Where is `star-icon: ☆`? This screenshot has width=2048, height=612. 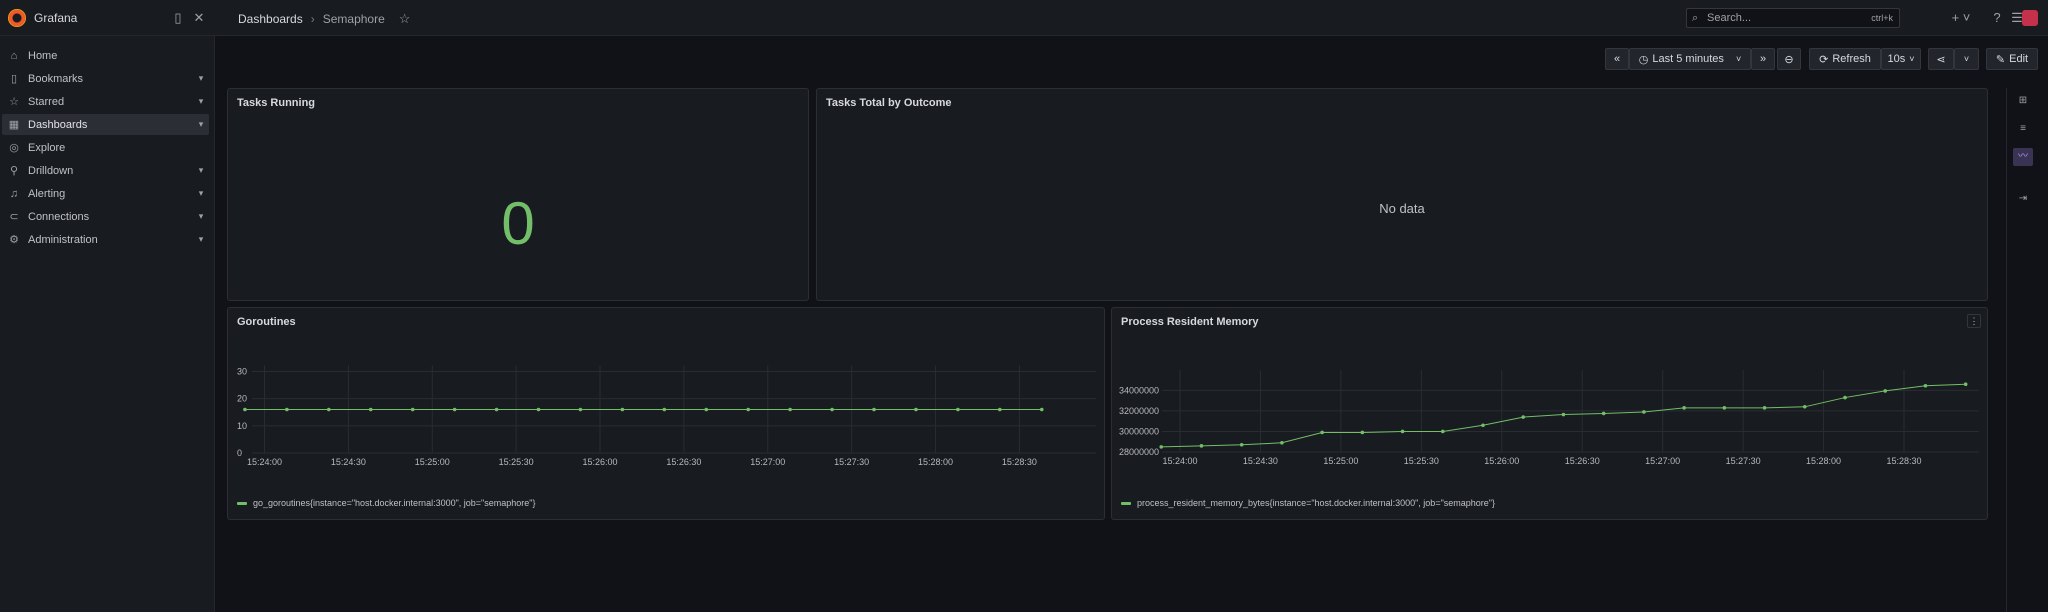 star-icon: ☆ is located at coordinates (404, 18).